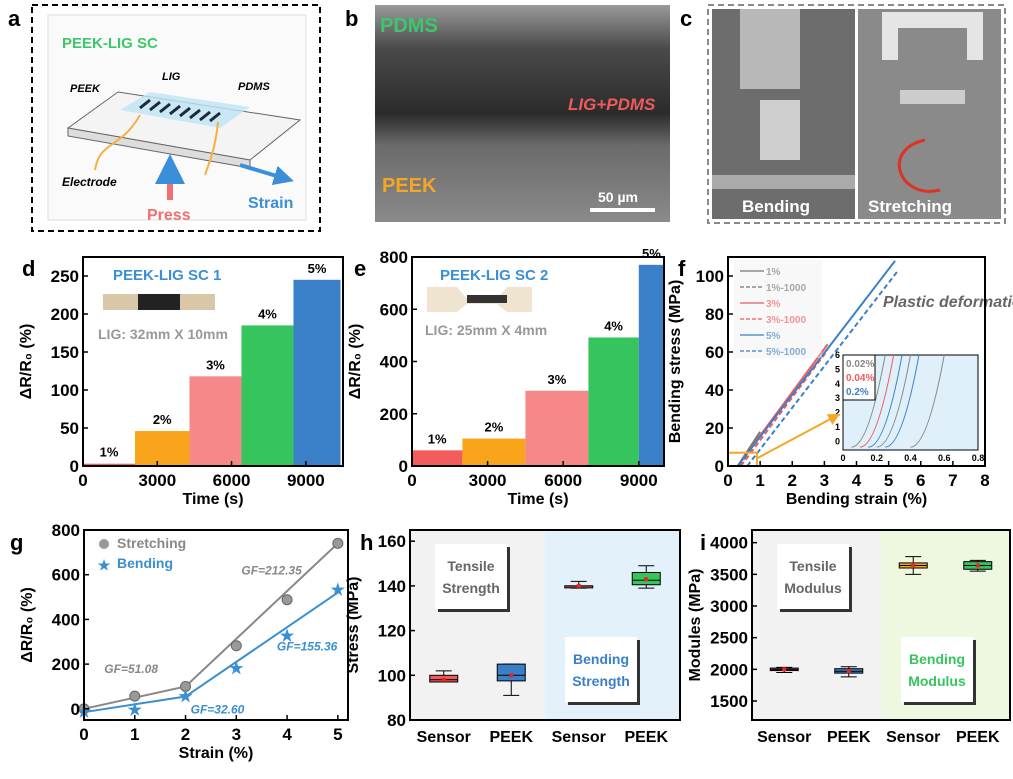 This screenshot has height=779, width=1013. I want to click on x-tick-label: 2, so click(185, 734).